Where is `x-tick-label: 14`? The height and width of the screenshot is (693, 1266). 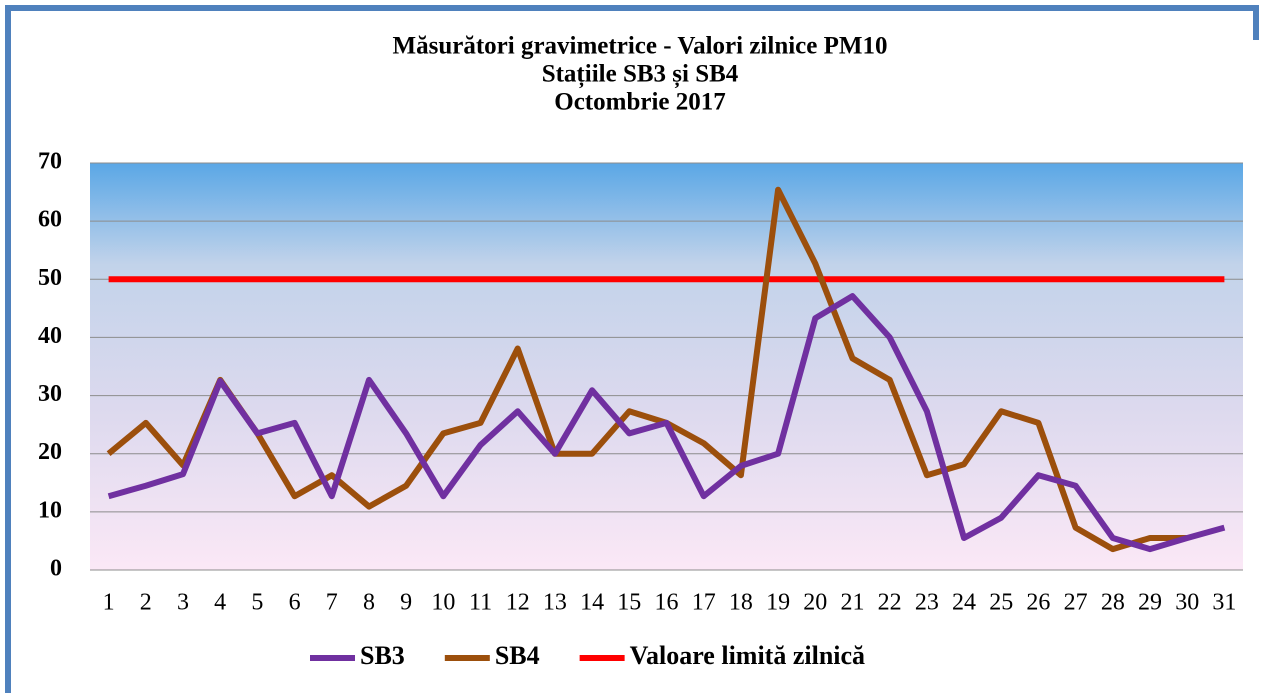 x-tick-label: 14 is located at coordinates (592, 603).